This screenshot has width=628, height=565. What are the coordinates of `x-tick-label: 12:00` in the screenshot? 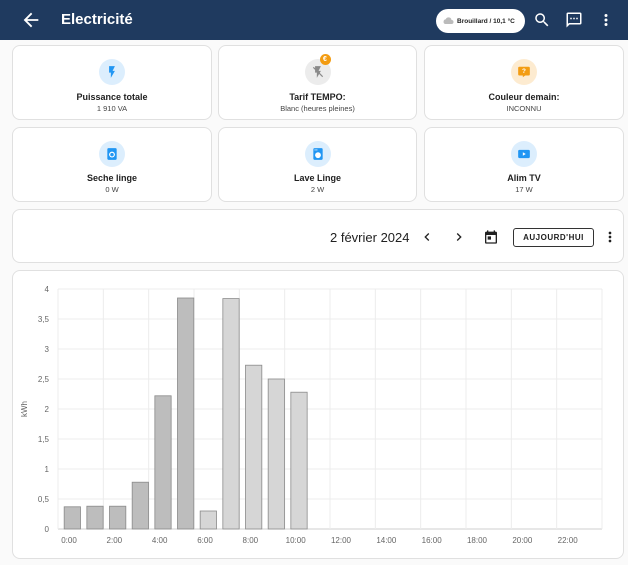 It's located at (341, 540).